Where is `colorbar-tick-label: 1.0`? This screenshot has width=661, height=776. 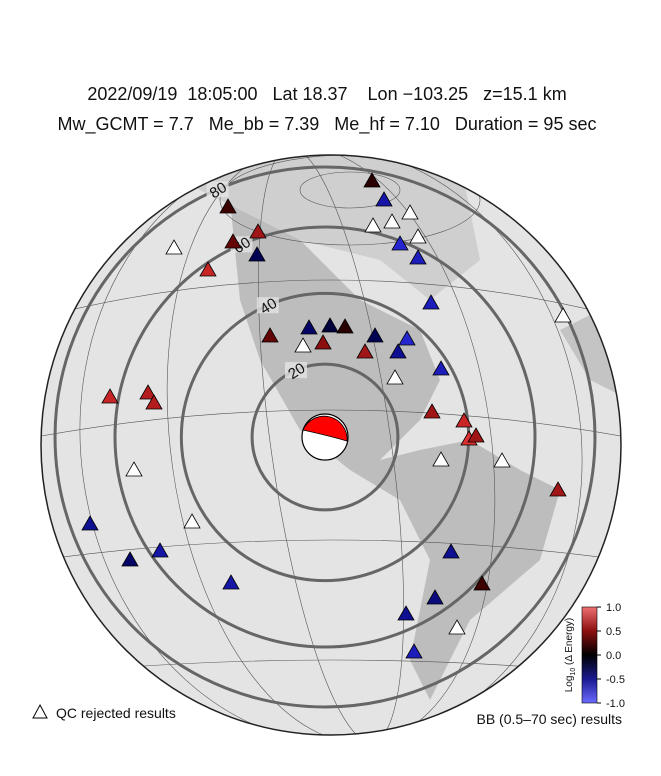 colorbar-tick-label: 1.0 is located at coordinates (613, 608).